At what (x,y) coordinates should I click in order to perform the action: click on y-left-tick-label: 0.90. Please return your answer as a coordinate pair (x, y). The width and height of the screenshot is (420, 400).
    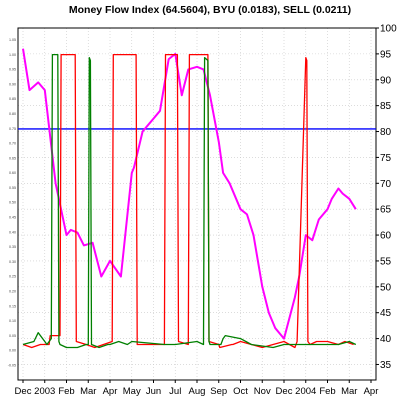
    Looking at the image, I should click on (12, 84).